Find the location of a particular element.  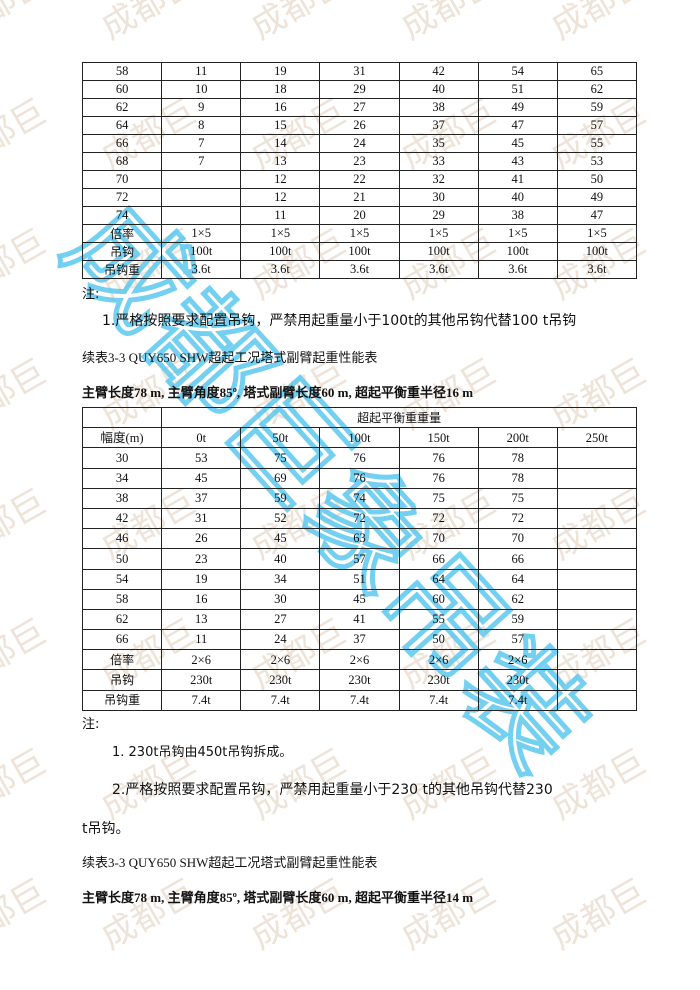

value-cell: 50 is located at coordinates (597, 179).